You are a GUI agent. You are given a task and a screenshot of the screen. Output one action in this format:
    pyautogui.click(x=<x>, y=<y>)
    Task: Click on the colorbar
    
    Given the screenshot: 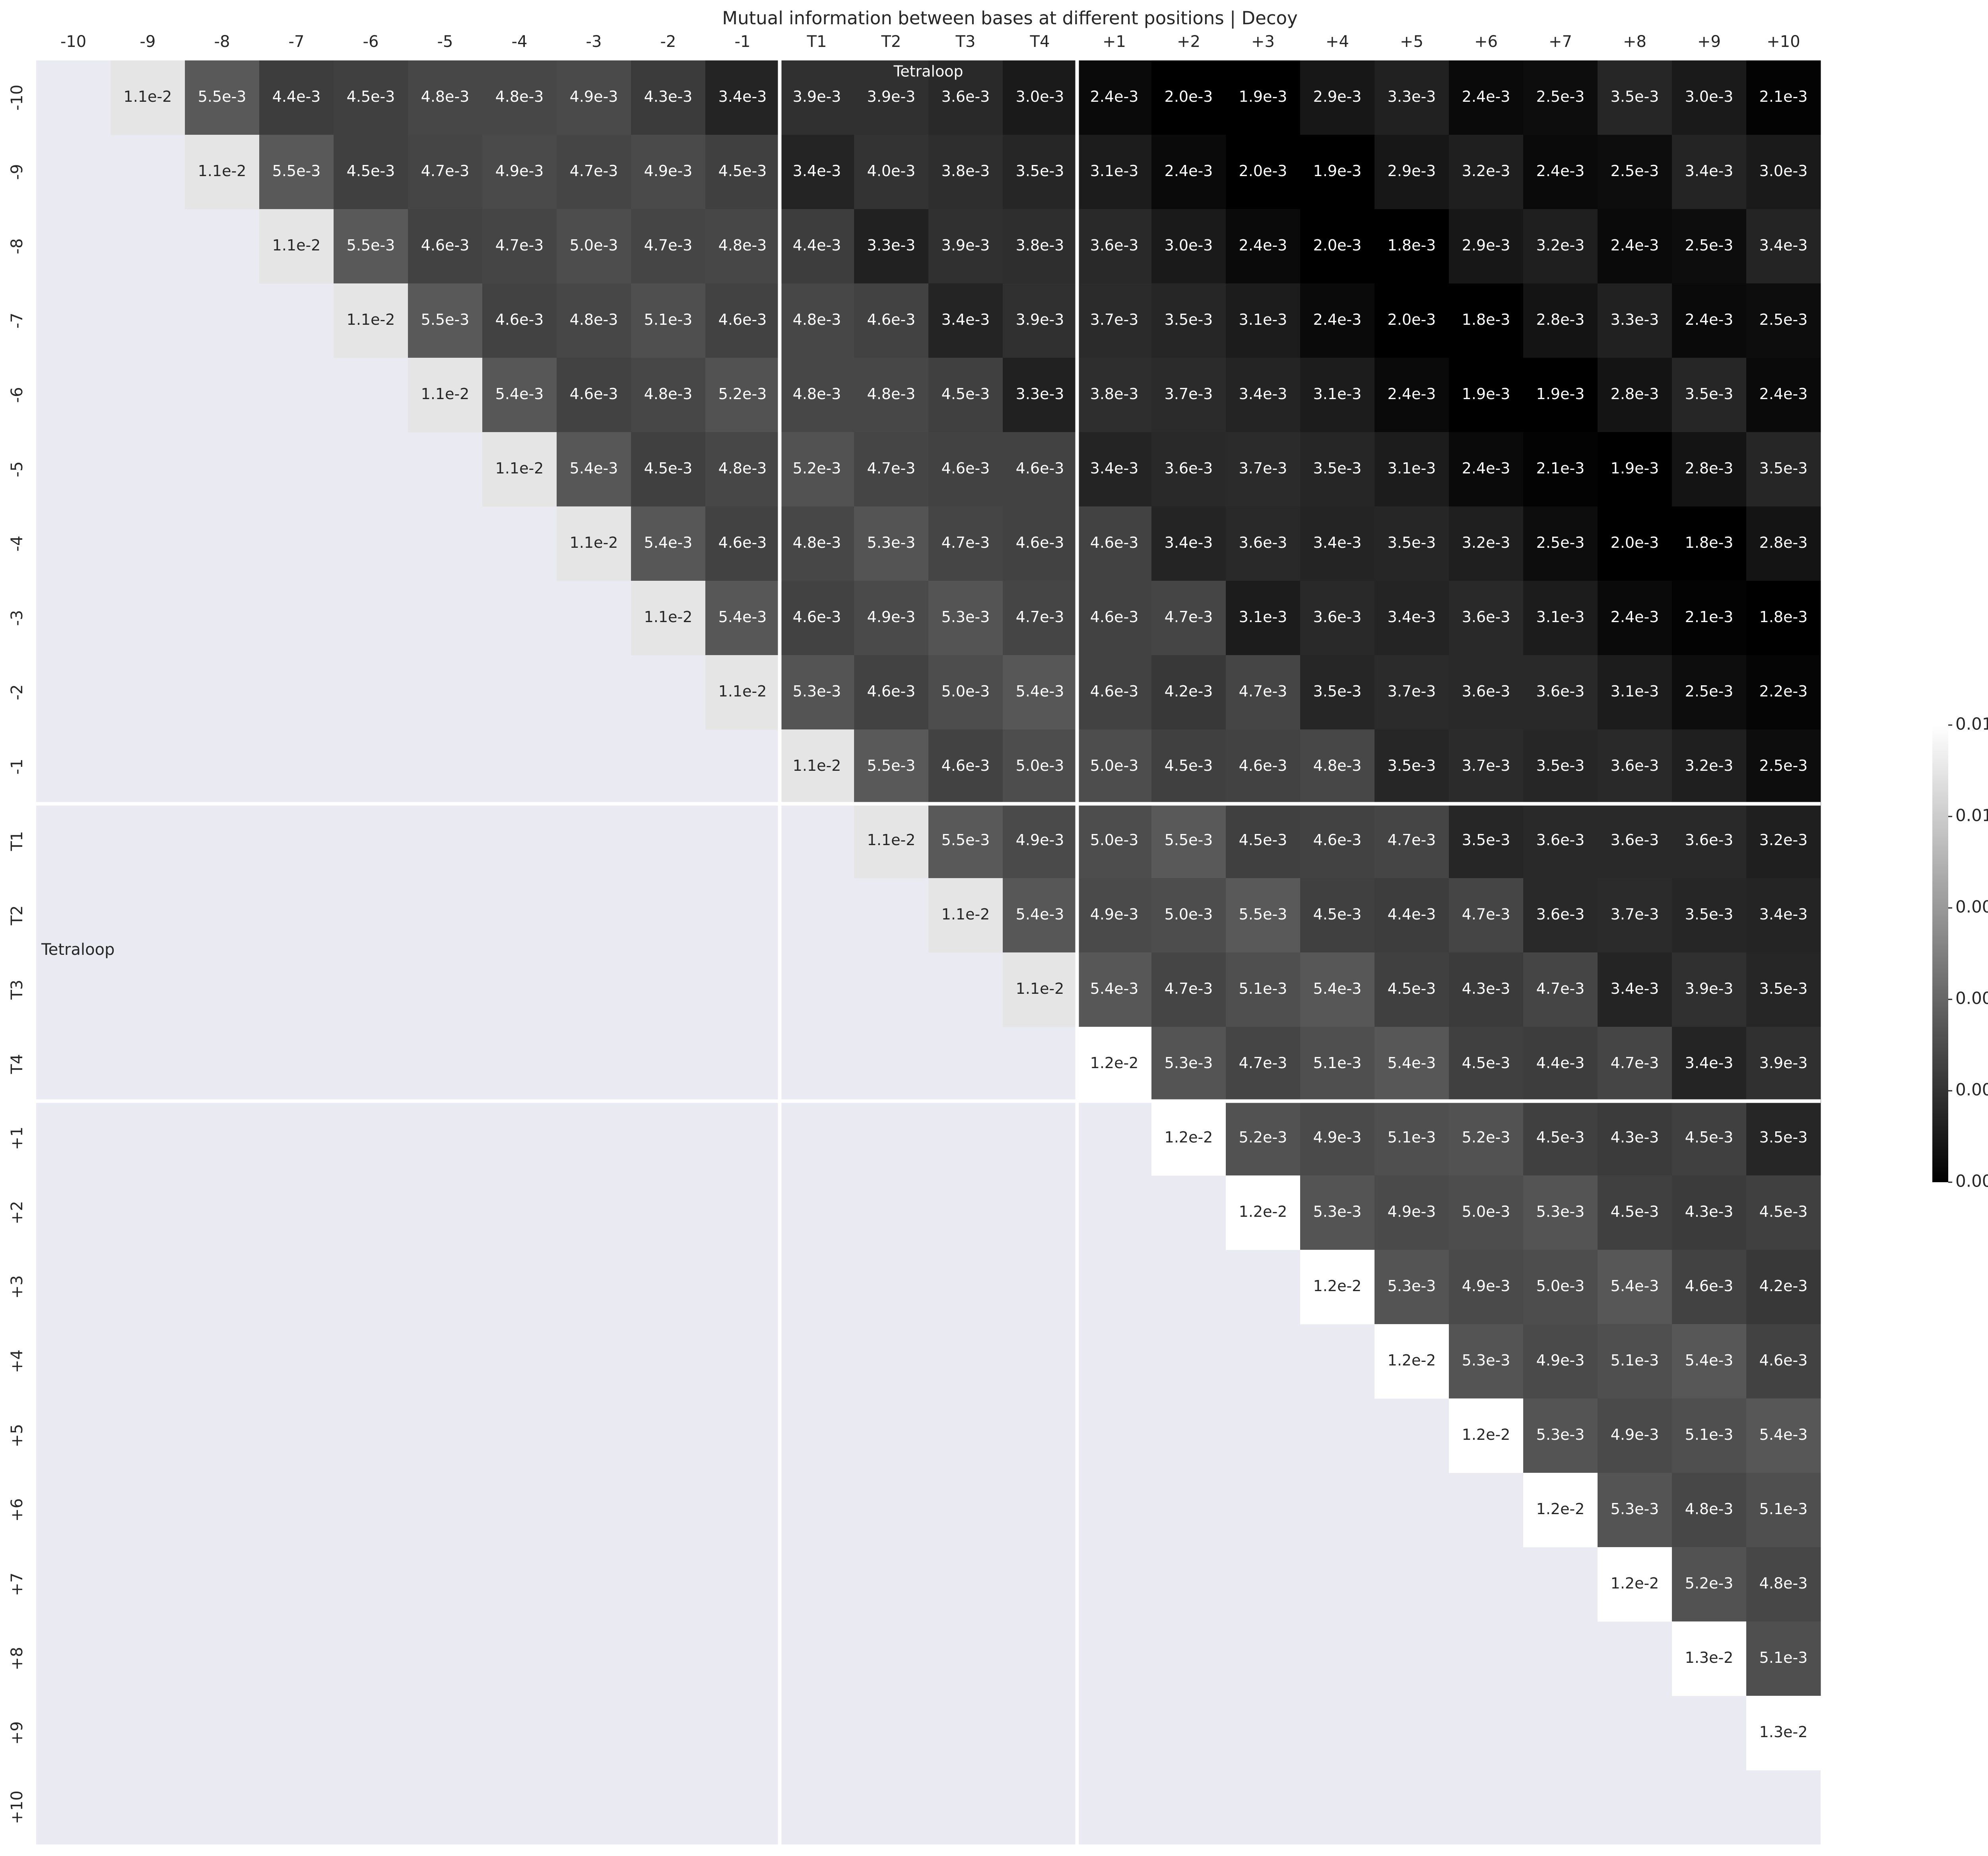 What is the action you would take?
    pyautogui.click(x=1940, y=953)
    